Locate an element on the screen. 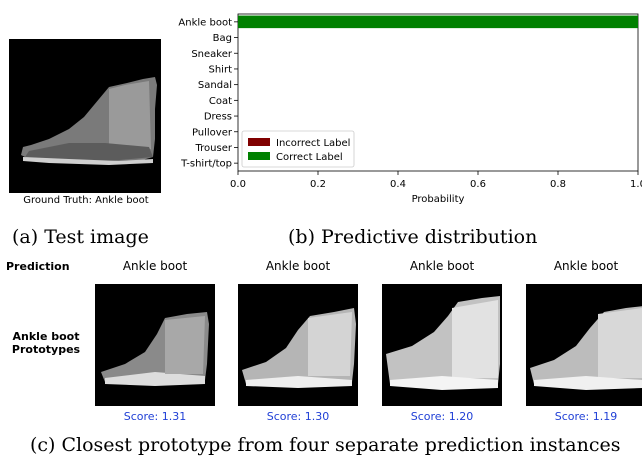  prototypes-row-label: Ankle boot Prototypes is located at coordinates (46, 343).